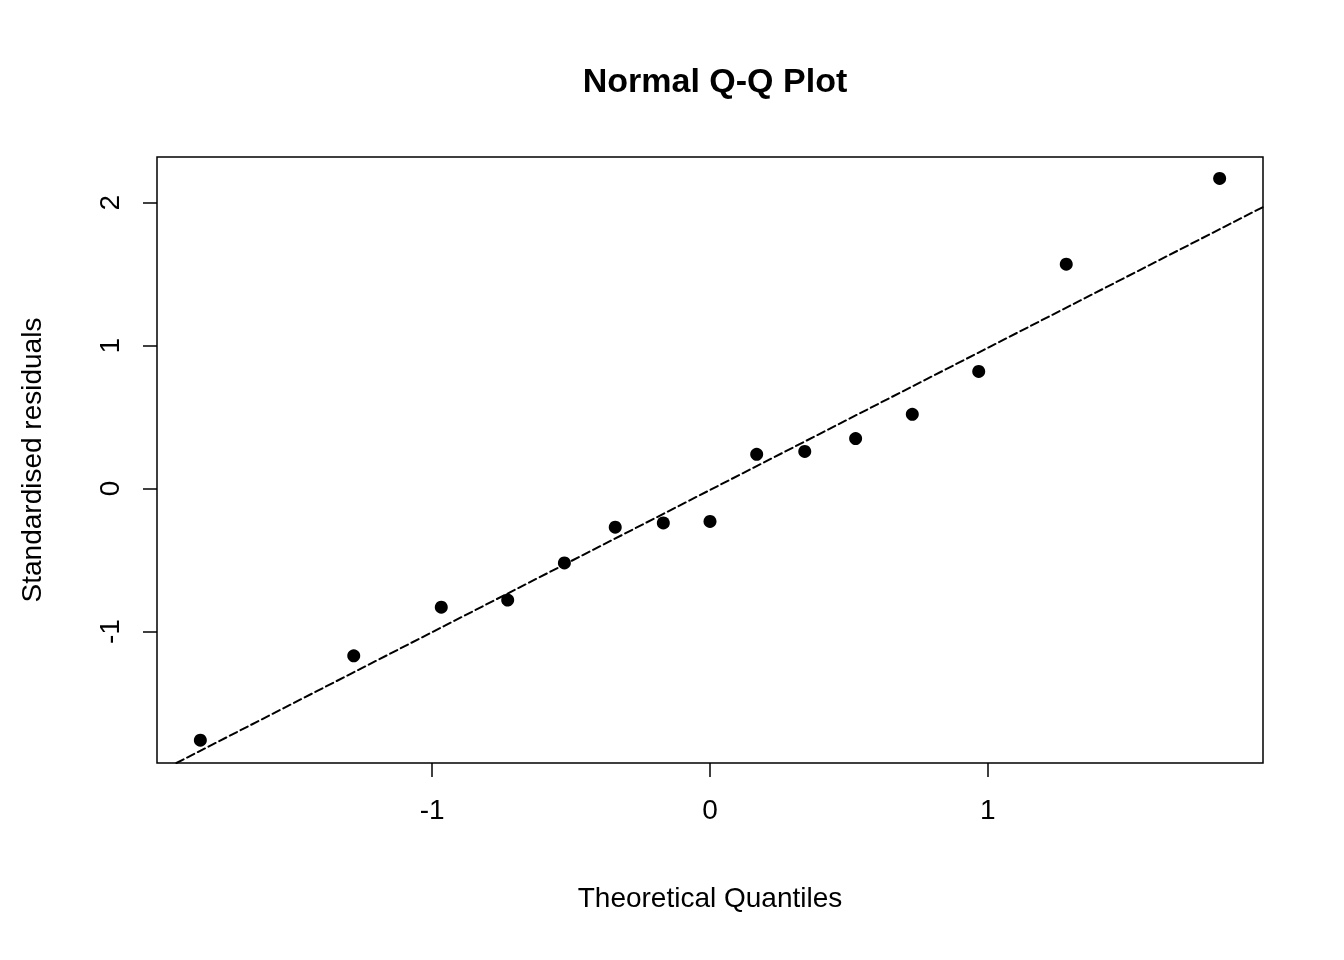 The image size is (1344, 960). I want to click on x-tick-label: 0, so click(710, 809).